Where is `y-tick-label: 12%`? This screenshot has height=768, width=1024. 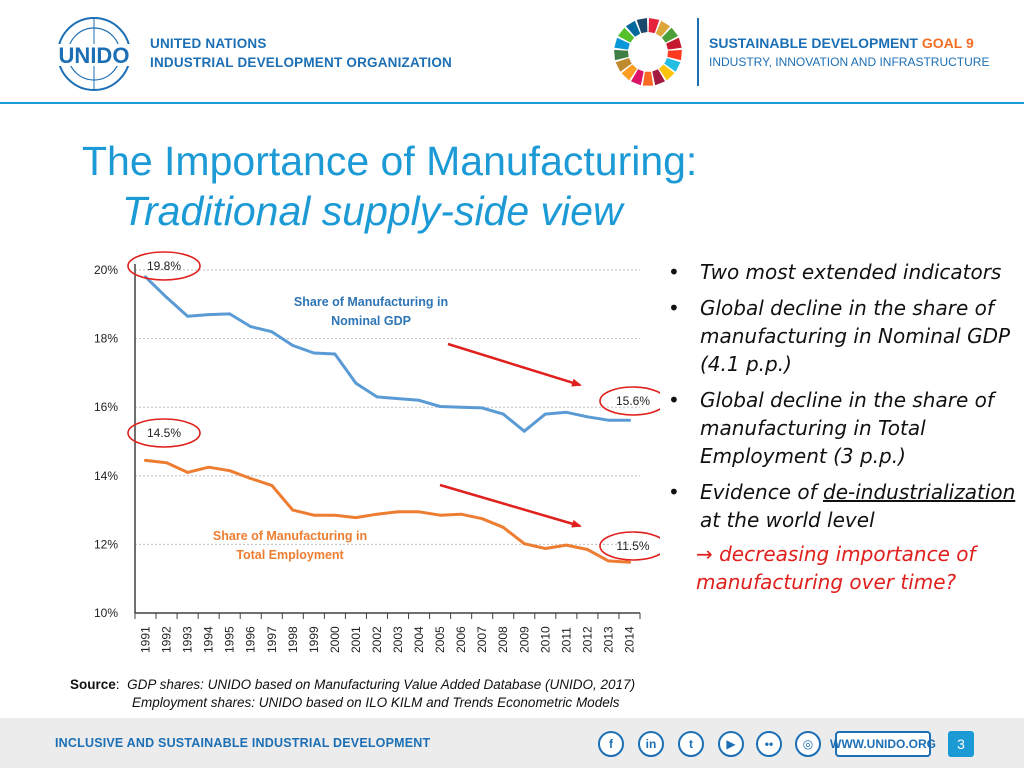 y-tick-label: 12% is located at coordinates (106, 544).